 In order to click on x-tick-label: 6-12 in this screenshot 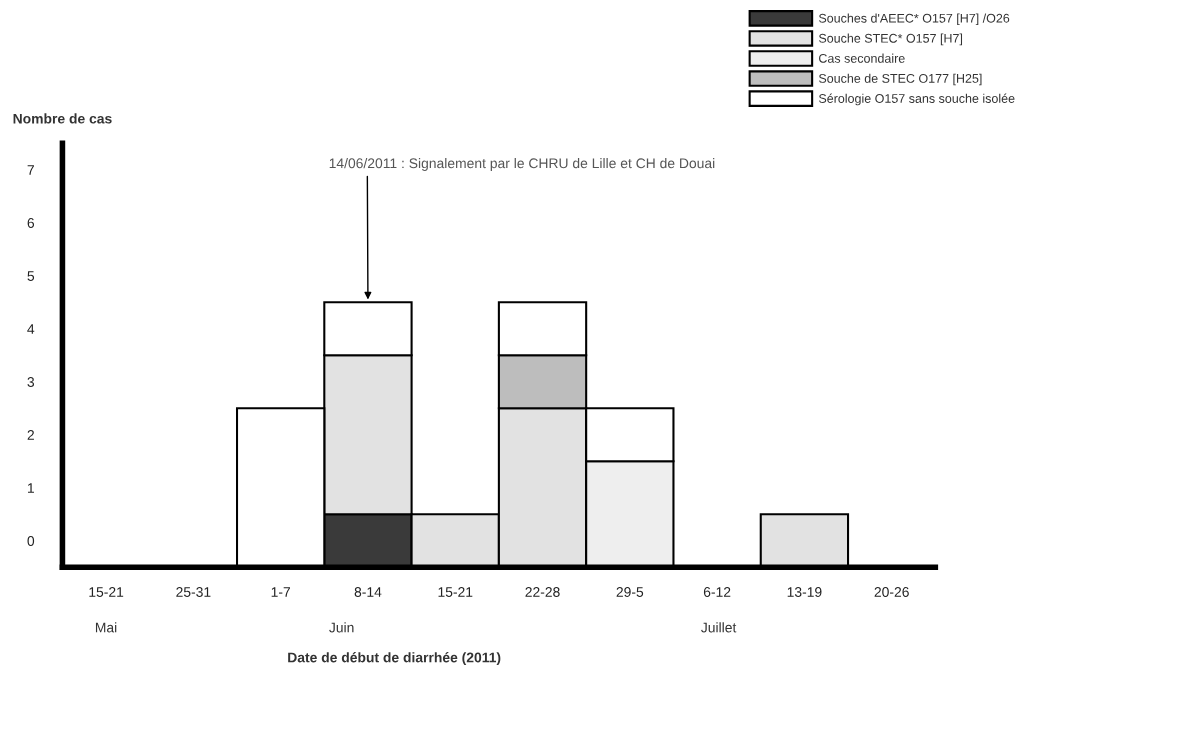, I will do `click(717, 592)`.